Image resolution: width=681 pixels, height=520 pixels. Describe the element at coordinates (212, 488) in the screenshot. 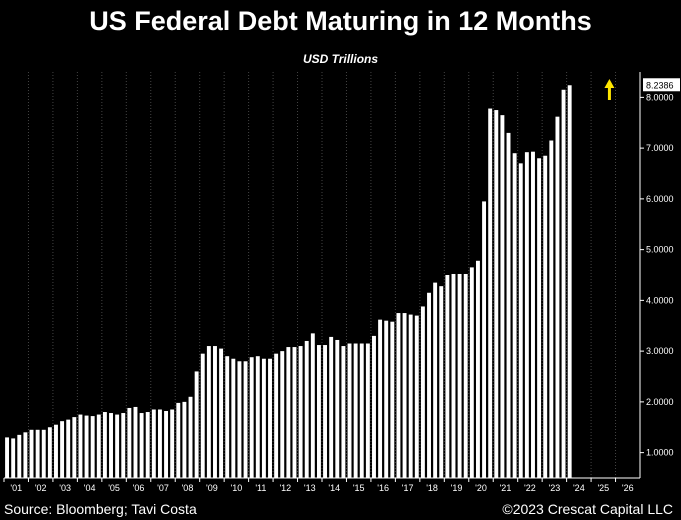

I see `x-tick-label: '09` at that location.